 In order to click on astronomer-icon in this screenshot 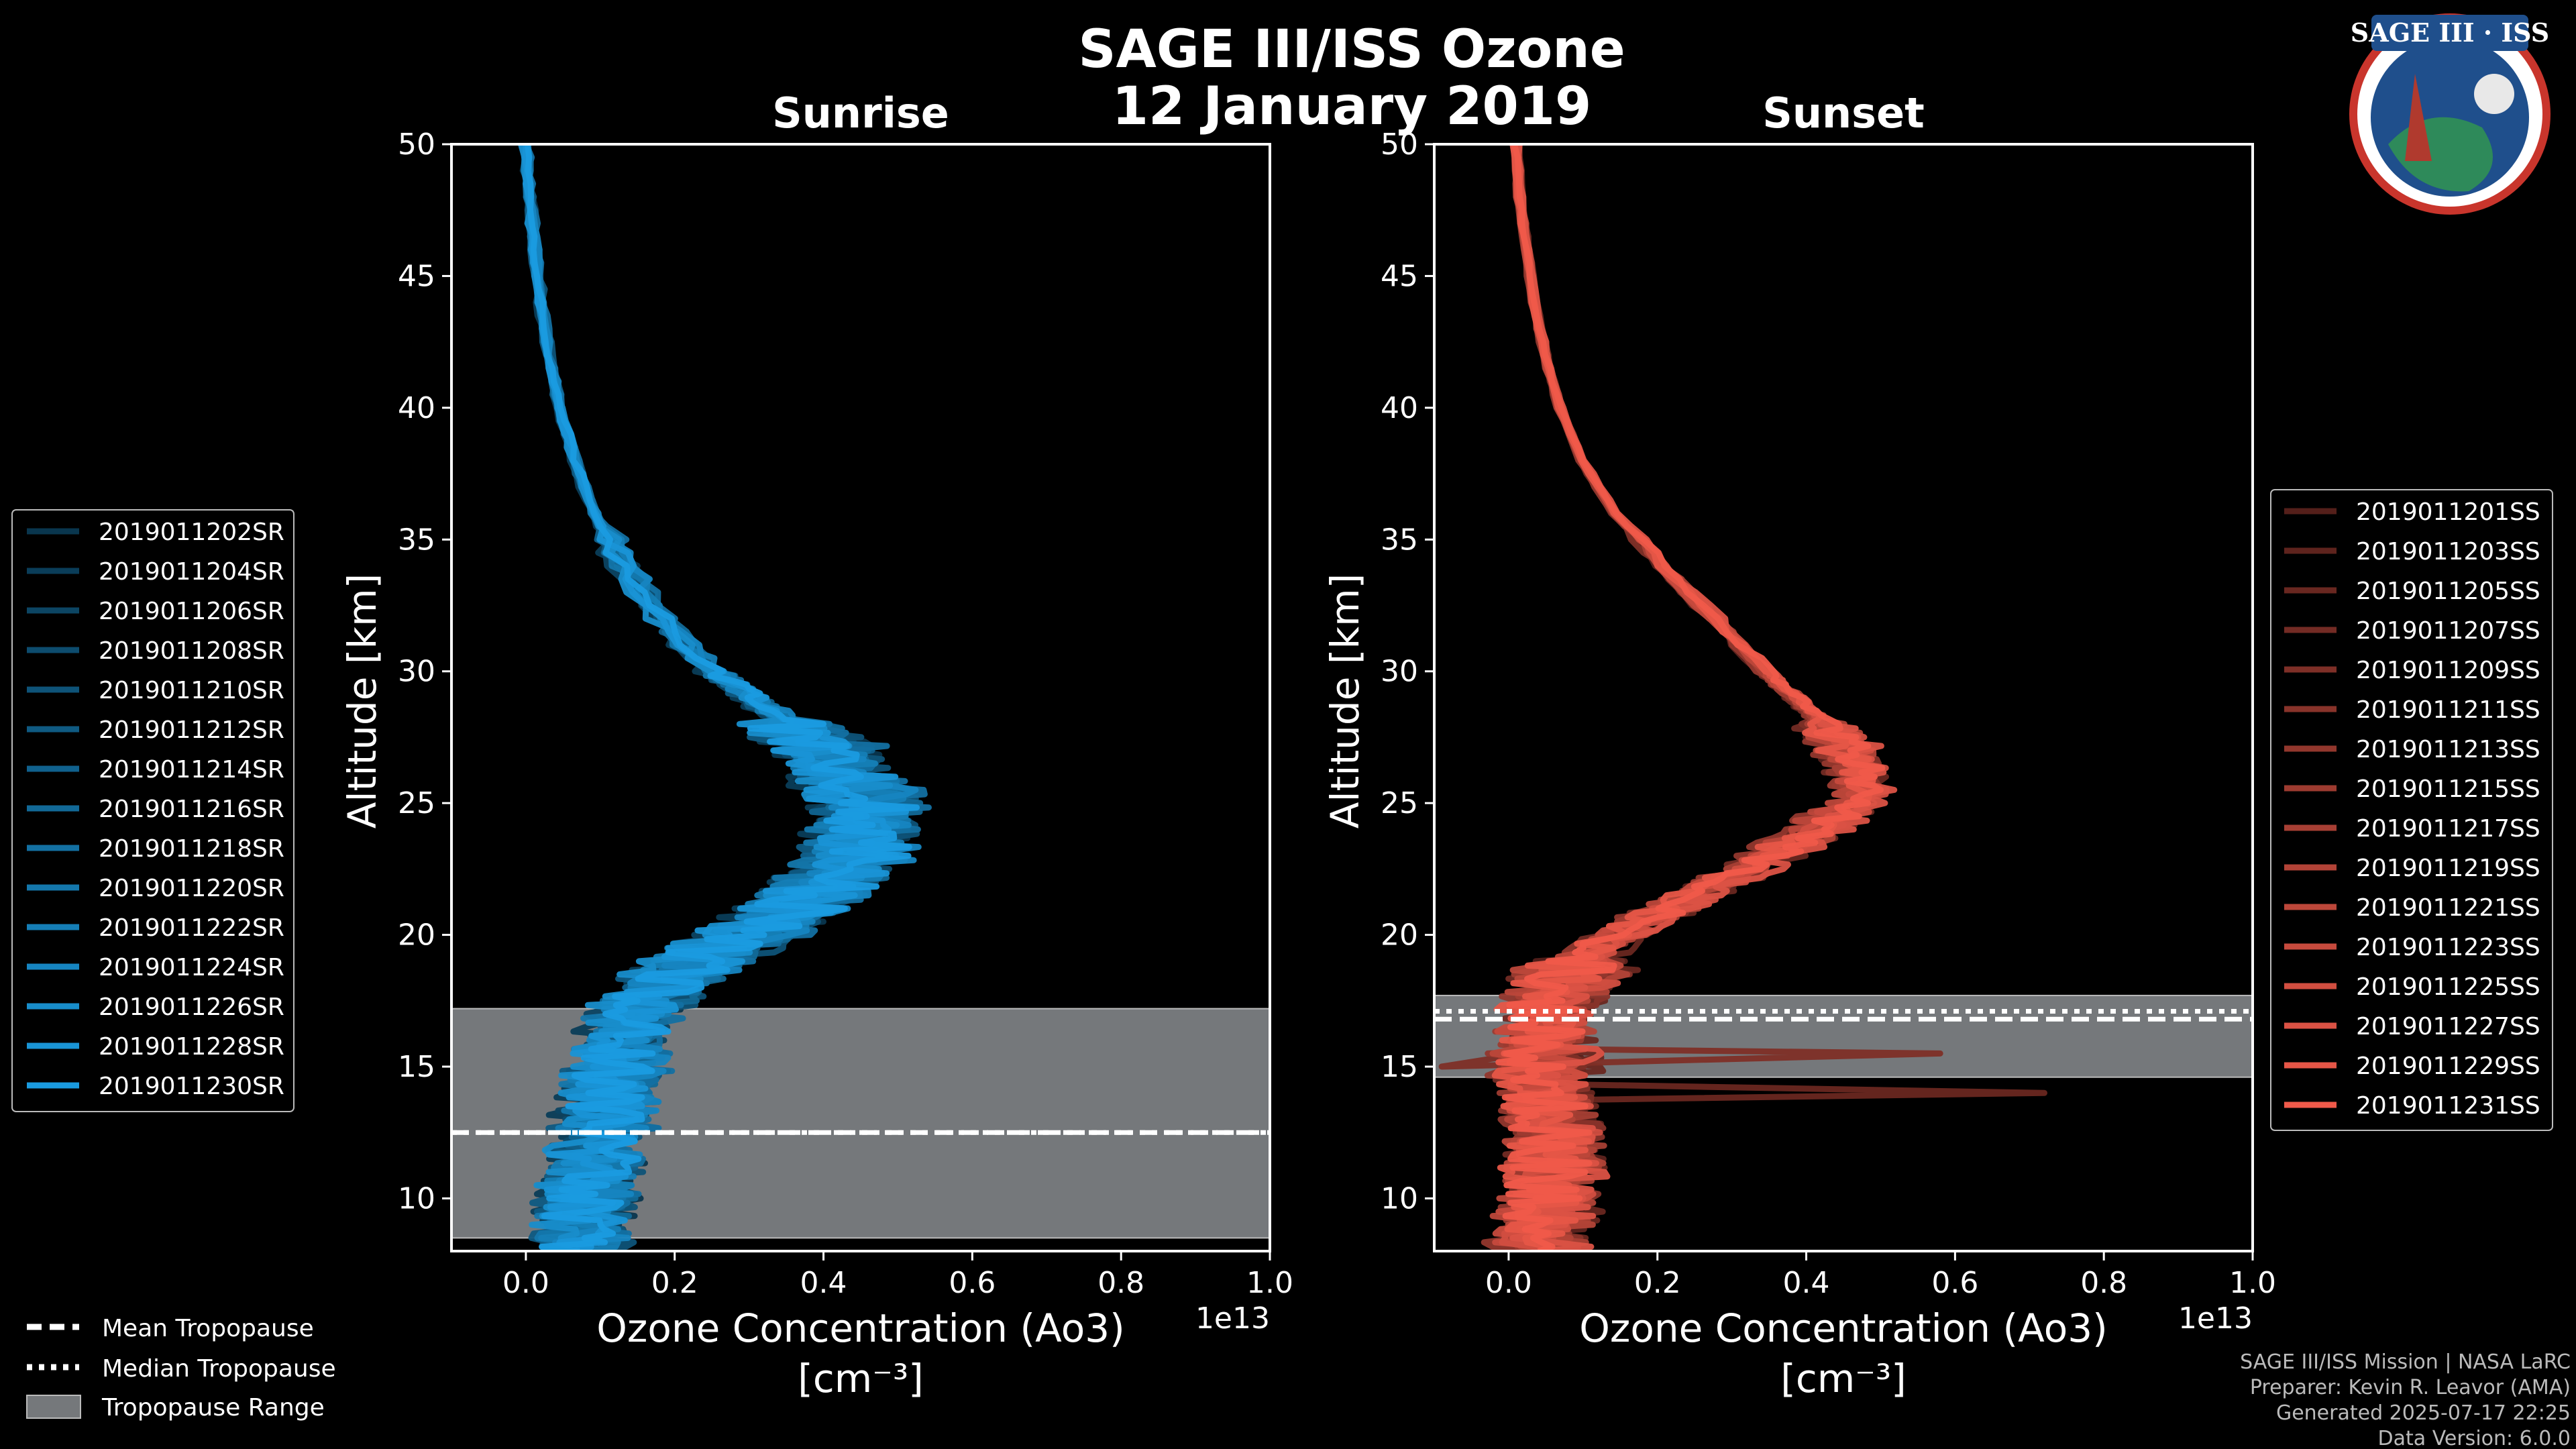, I will do `click(2418, 117)`.